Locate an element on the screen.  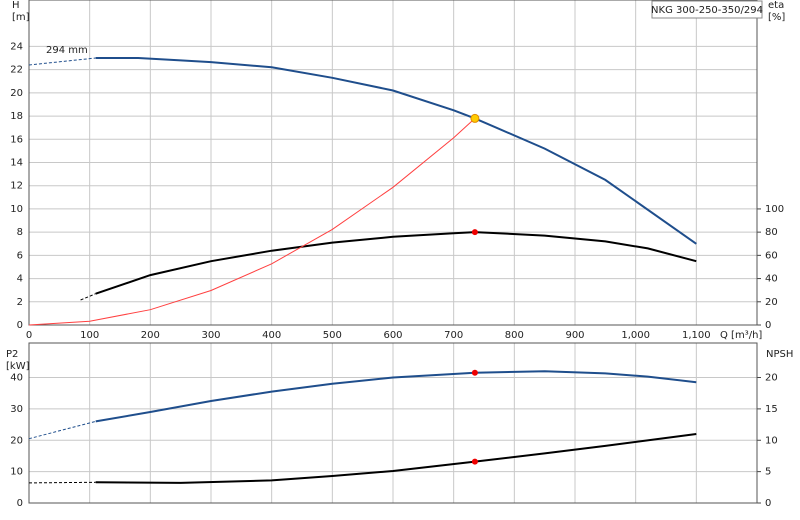
y-tick-label: 40 is located at coordinates (16, 378).